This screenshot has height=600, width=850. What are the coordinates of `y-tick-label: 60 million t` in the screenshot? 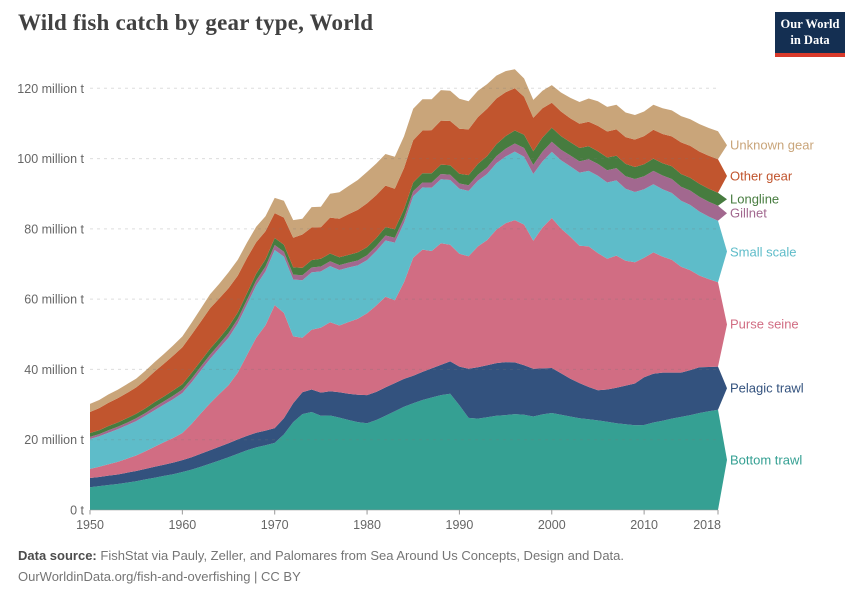 It's located at (54, 300).